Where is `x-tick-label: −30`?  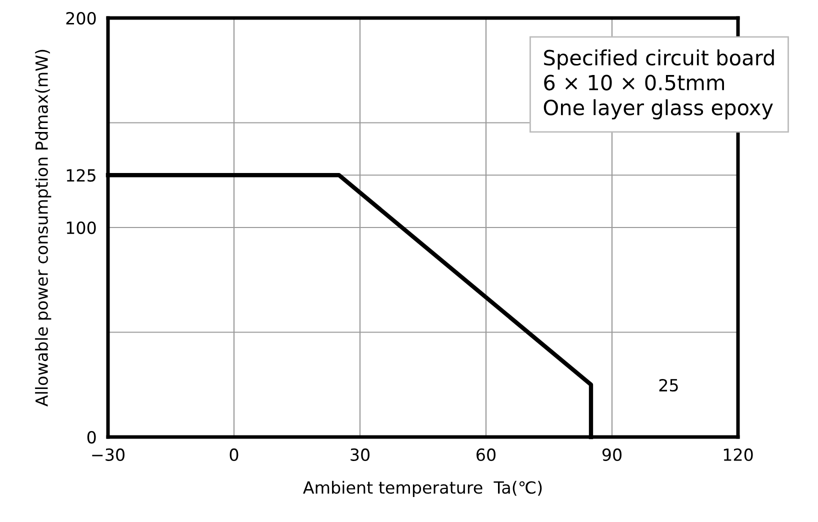 x-tick-label: −30 is located at coordinates (108, 455).